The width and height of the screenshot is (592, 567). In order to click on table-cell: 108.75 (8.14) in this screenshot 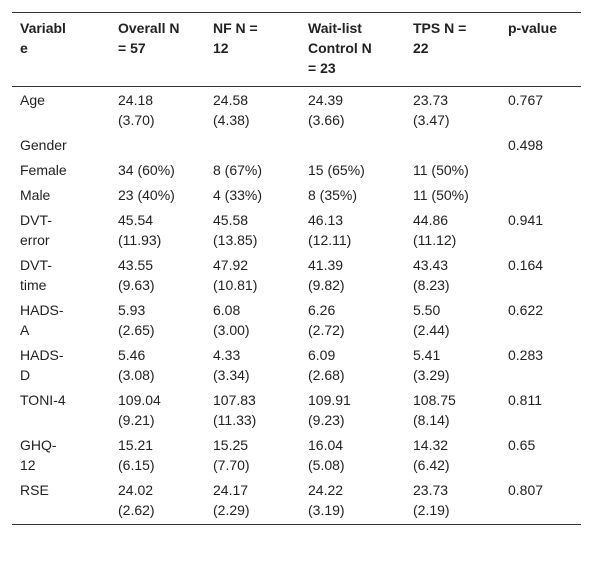, I will do `click(434, 410)`.